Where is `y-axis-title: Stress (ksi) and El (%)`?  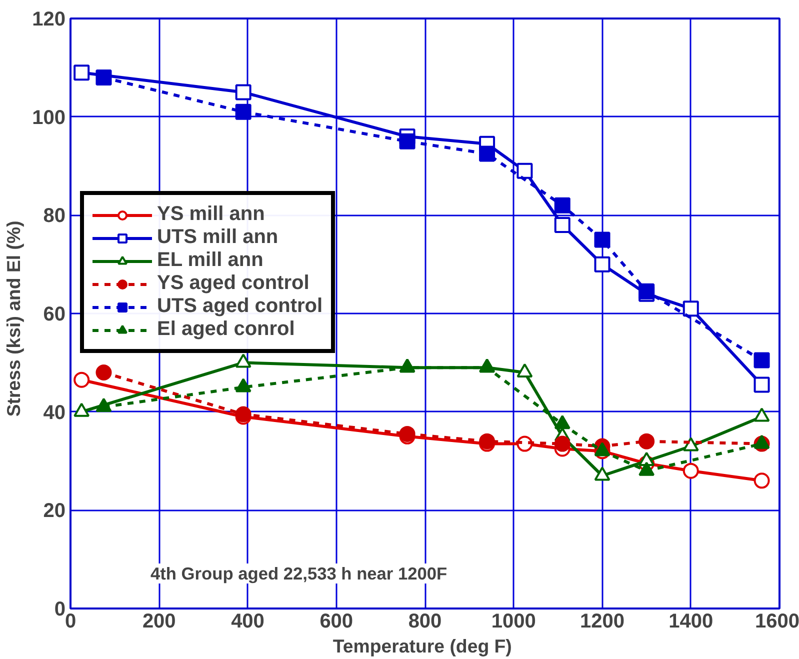
y-axis-title: Stress (ksi) and El (%) is located at coordinates (13, 318).